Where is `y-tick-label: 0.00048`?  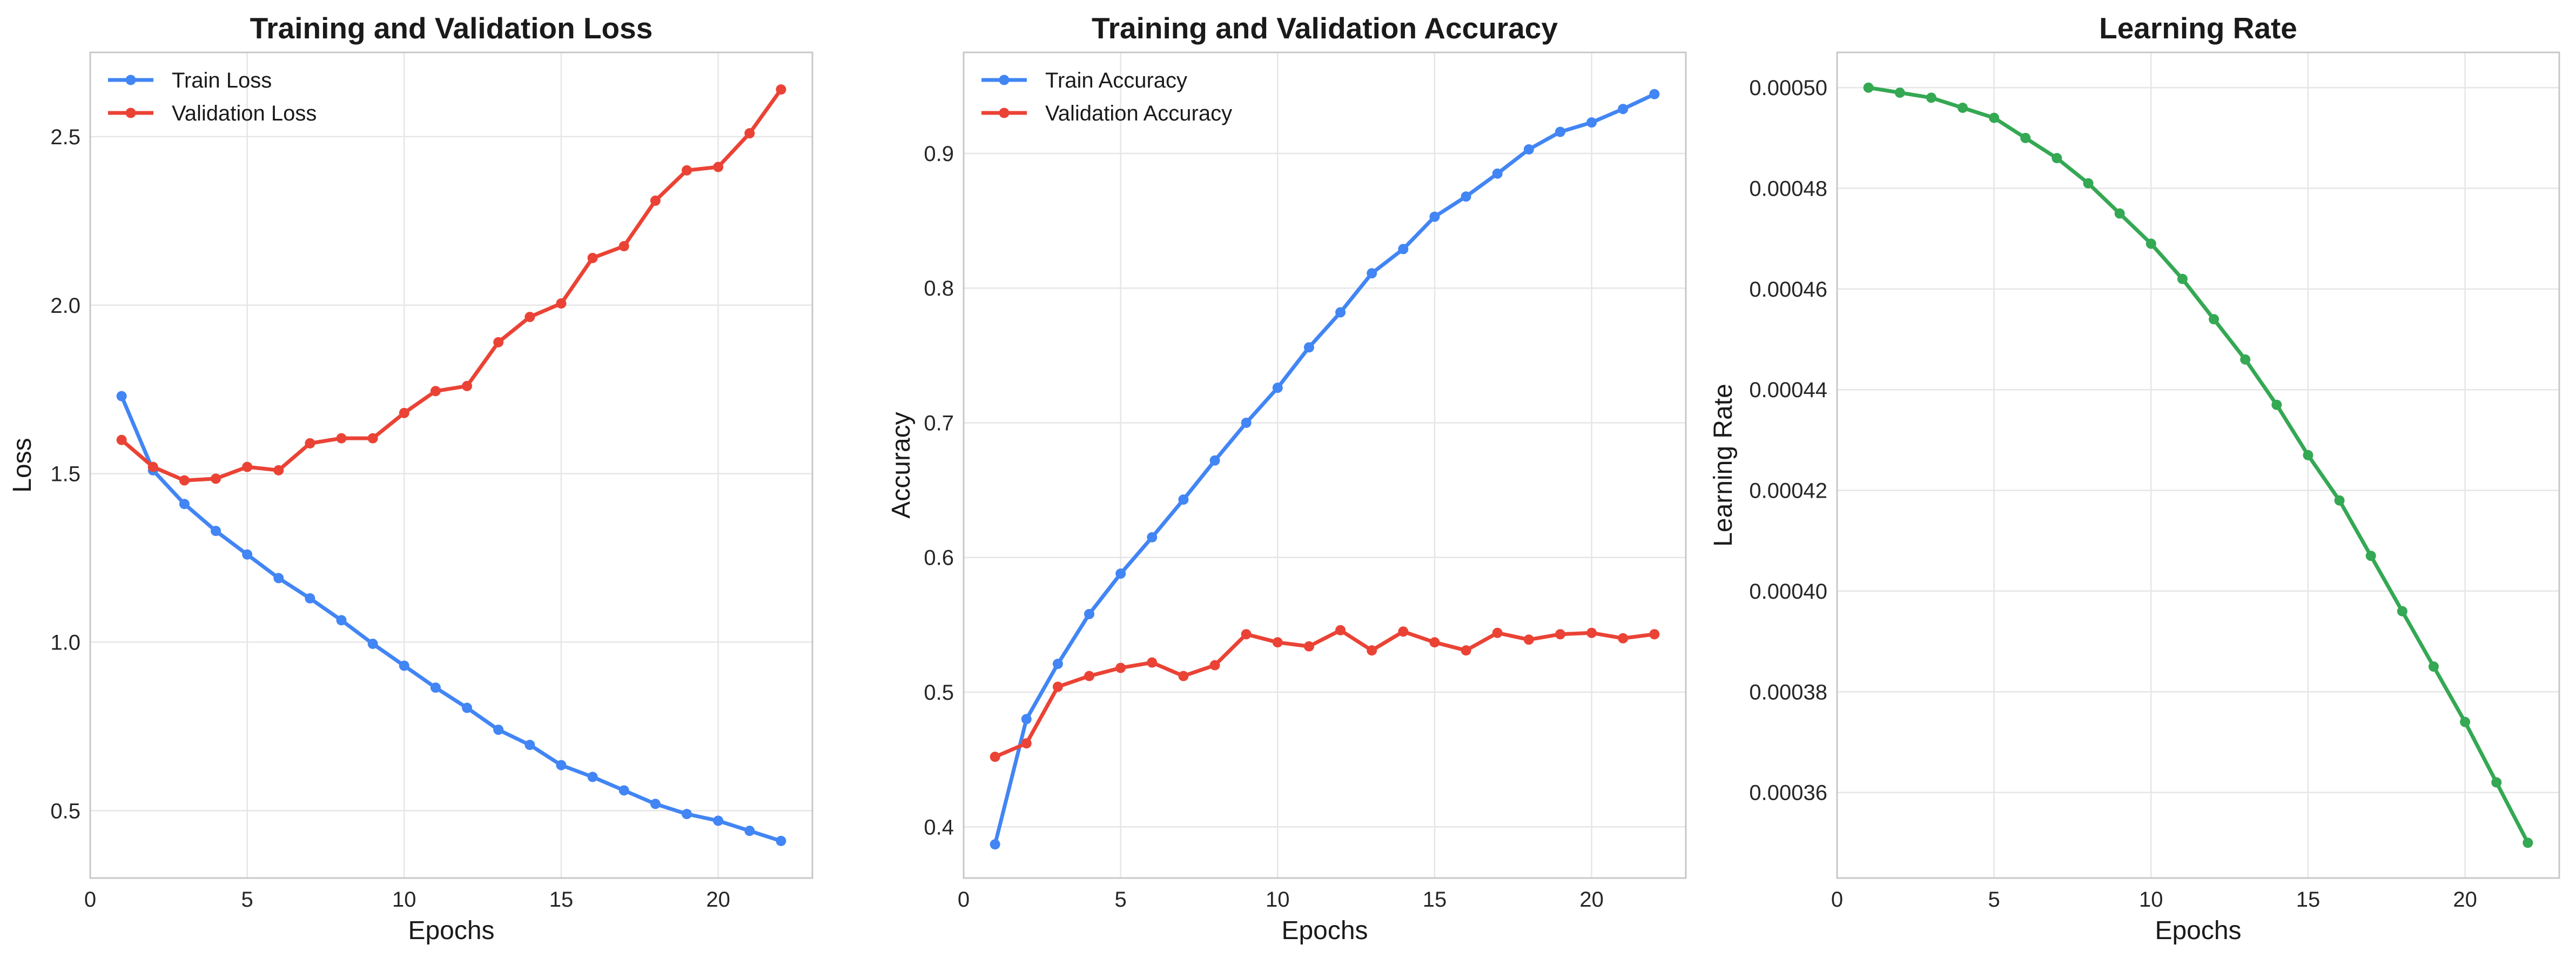 y-tick-label: 0.00048 is located at coordinates (1788, 189).